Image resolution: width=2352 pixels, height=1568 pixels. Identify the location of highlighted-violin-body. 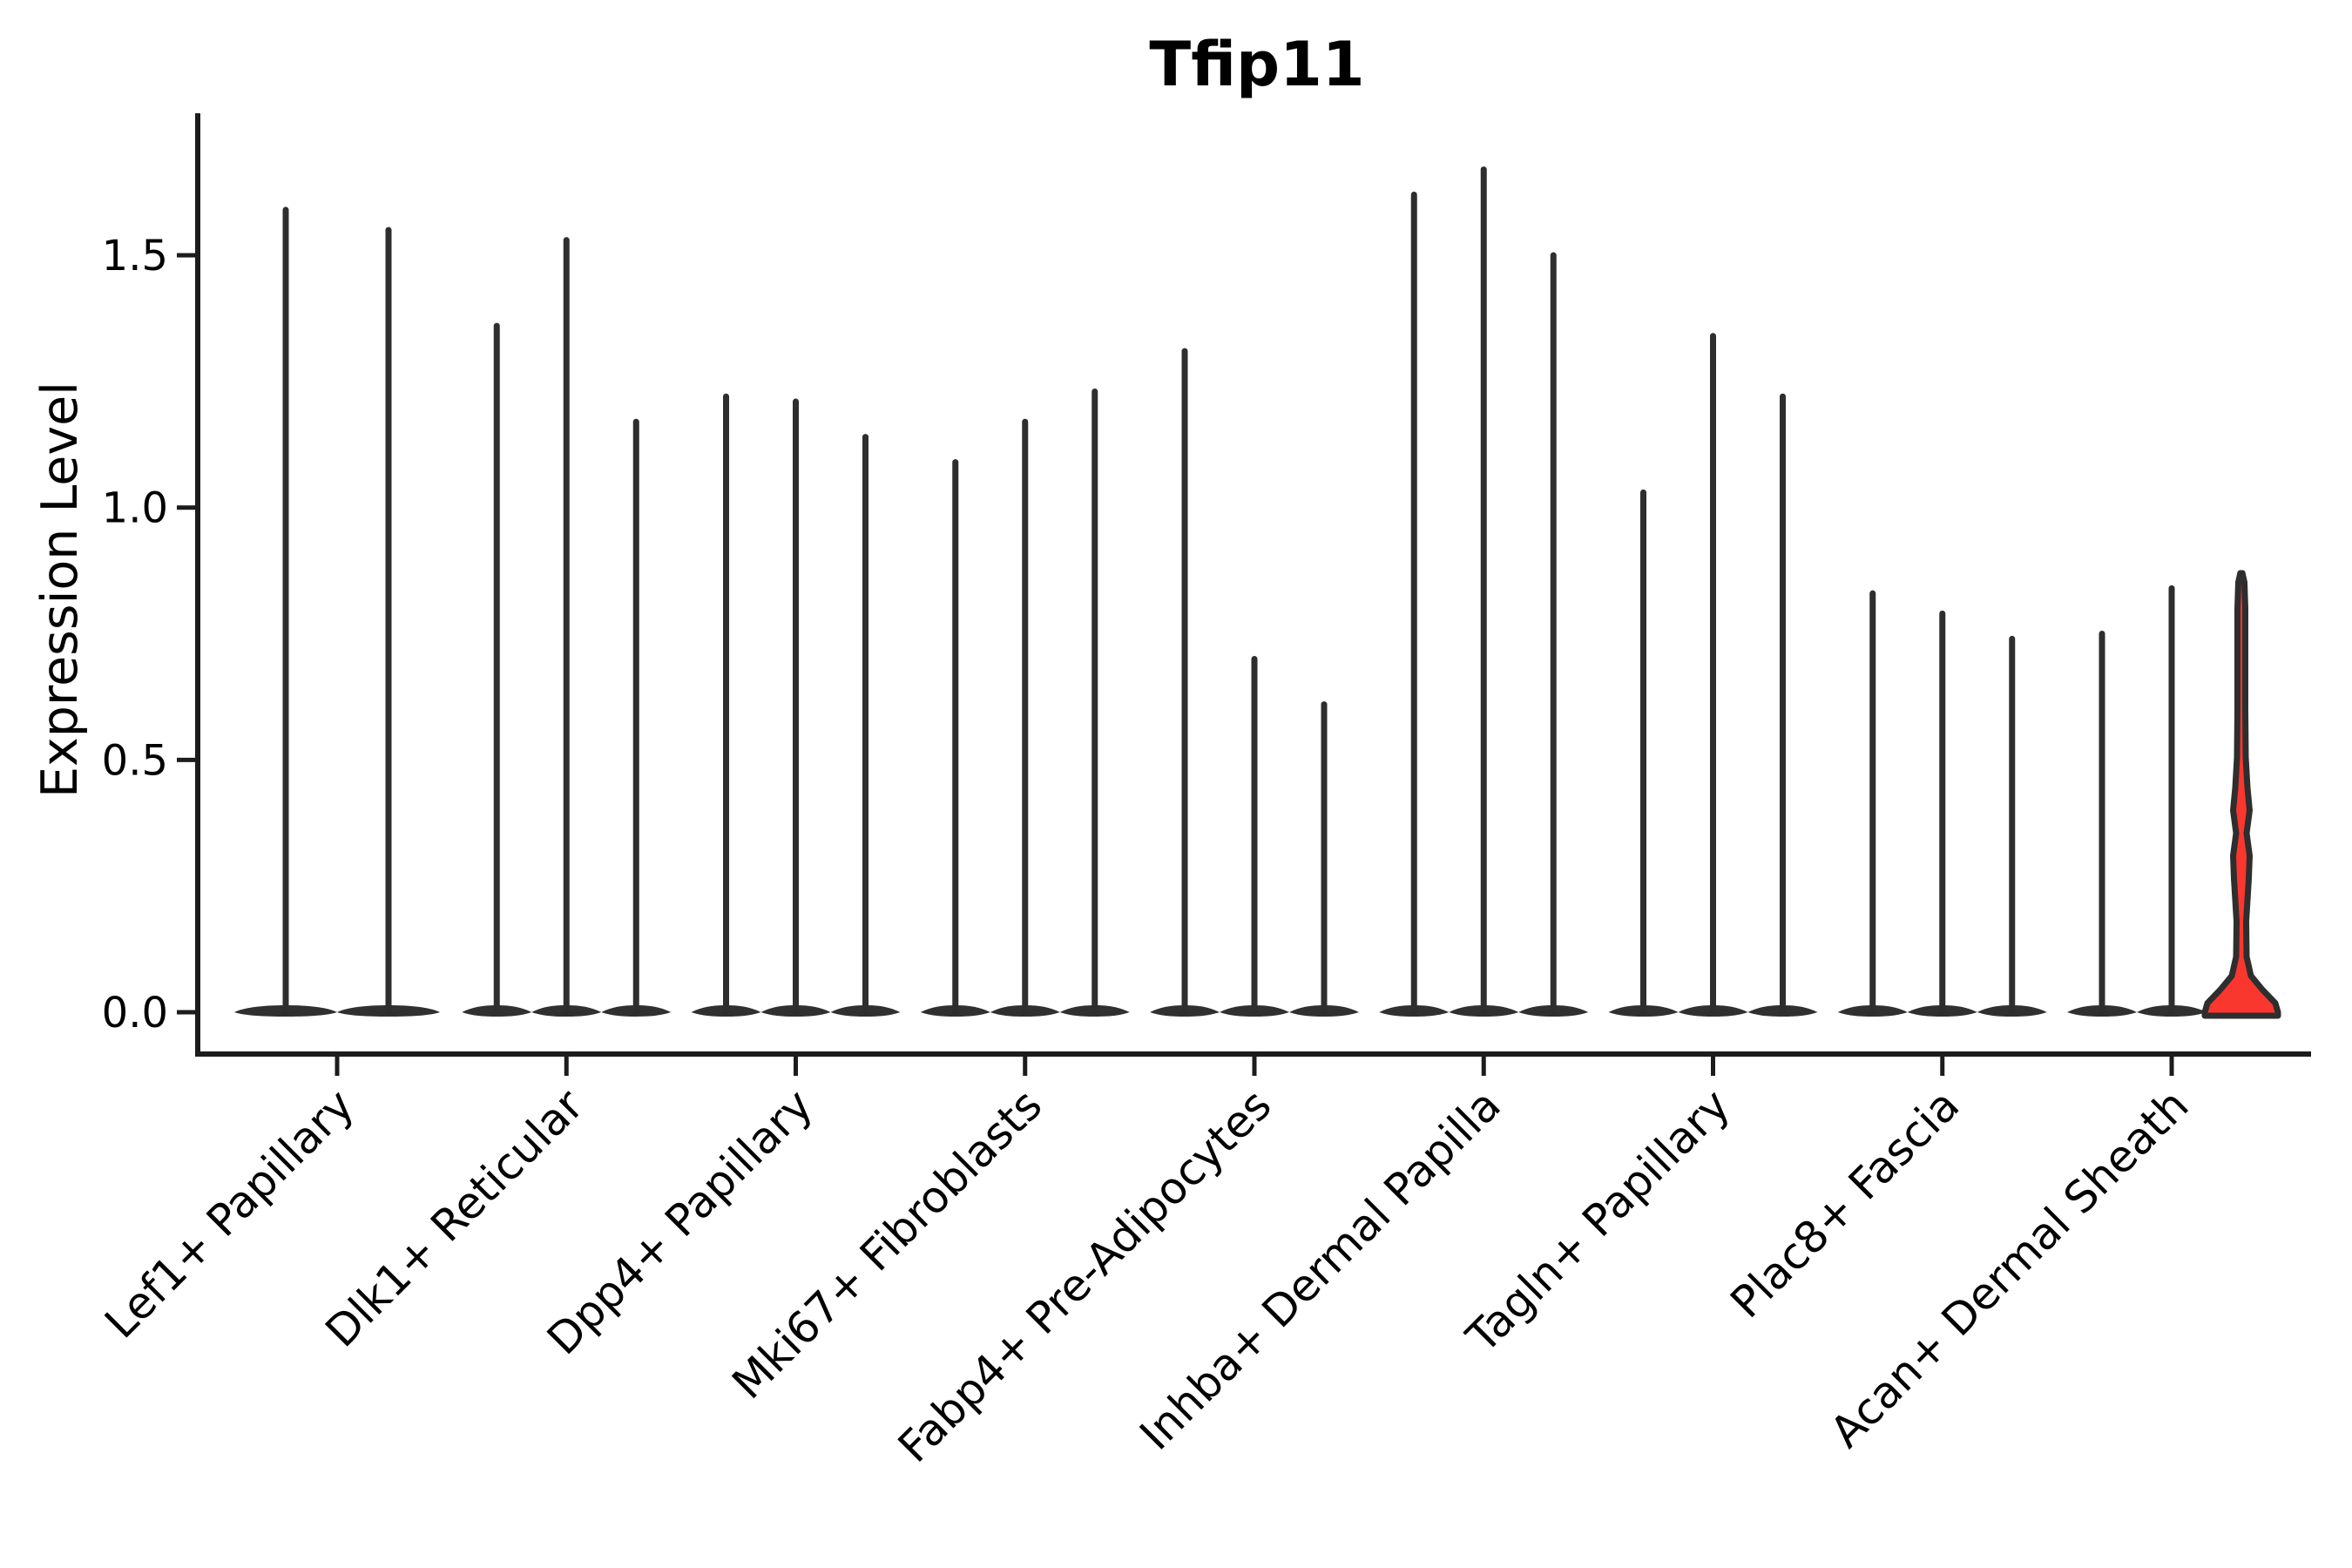
(2241, 795).